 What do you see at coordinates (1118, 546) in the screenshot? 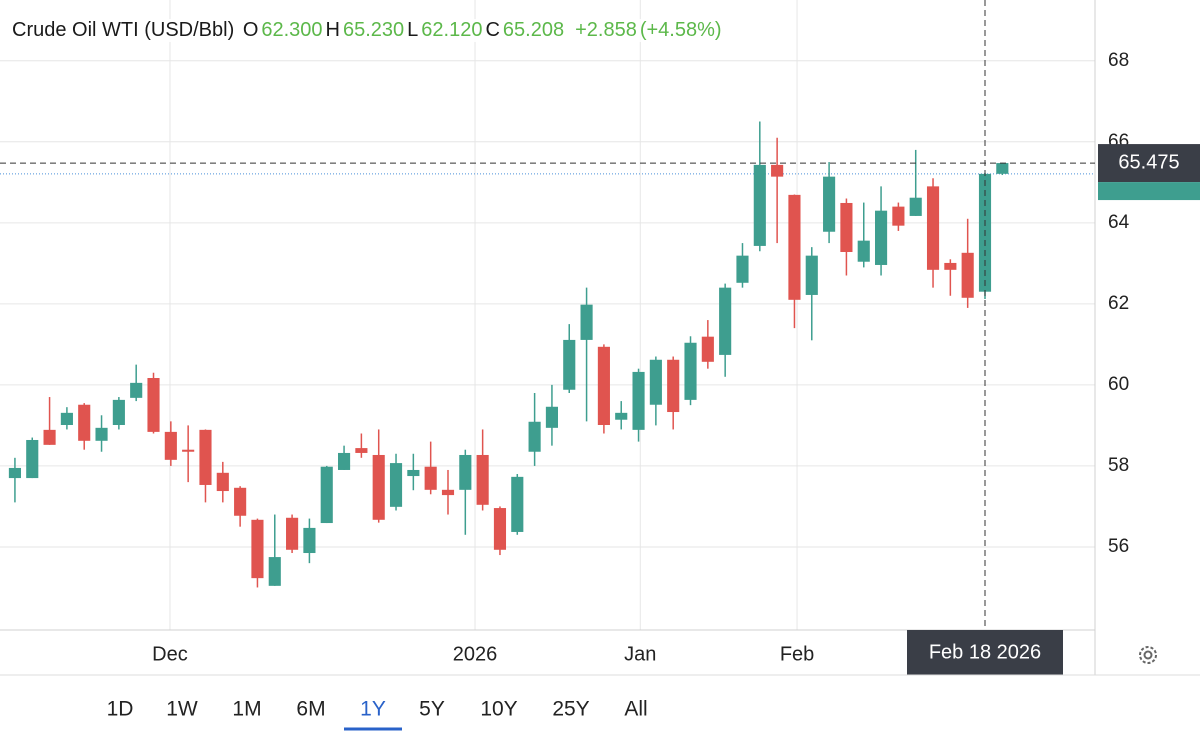
I see `y-tick-label: 56` at bounding box center [1118, 546].